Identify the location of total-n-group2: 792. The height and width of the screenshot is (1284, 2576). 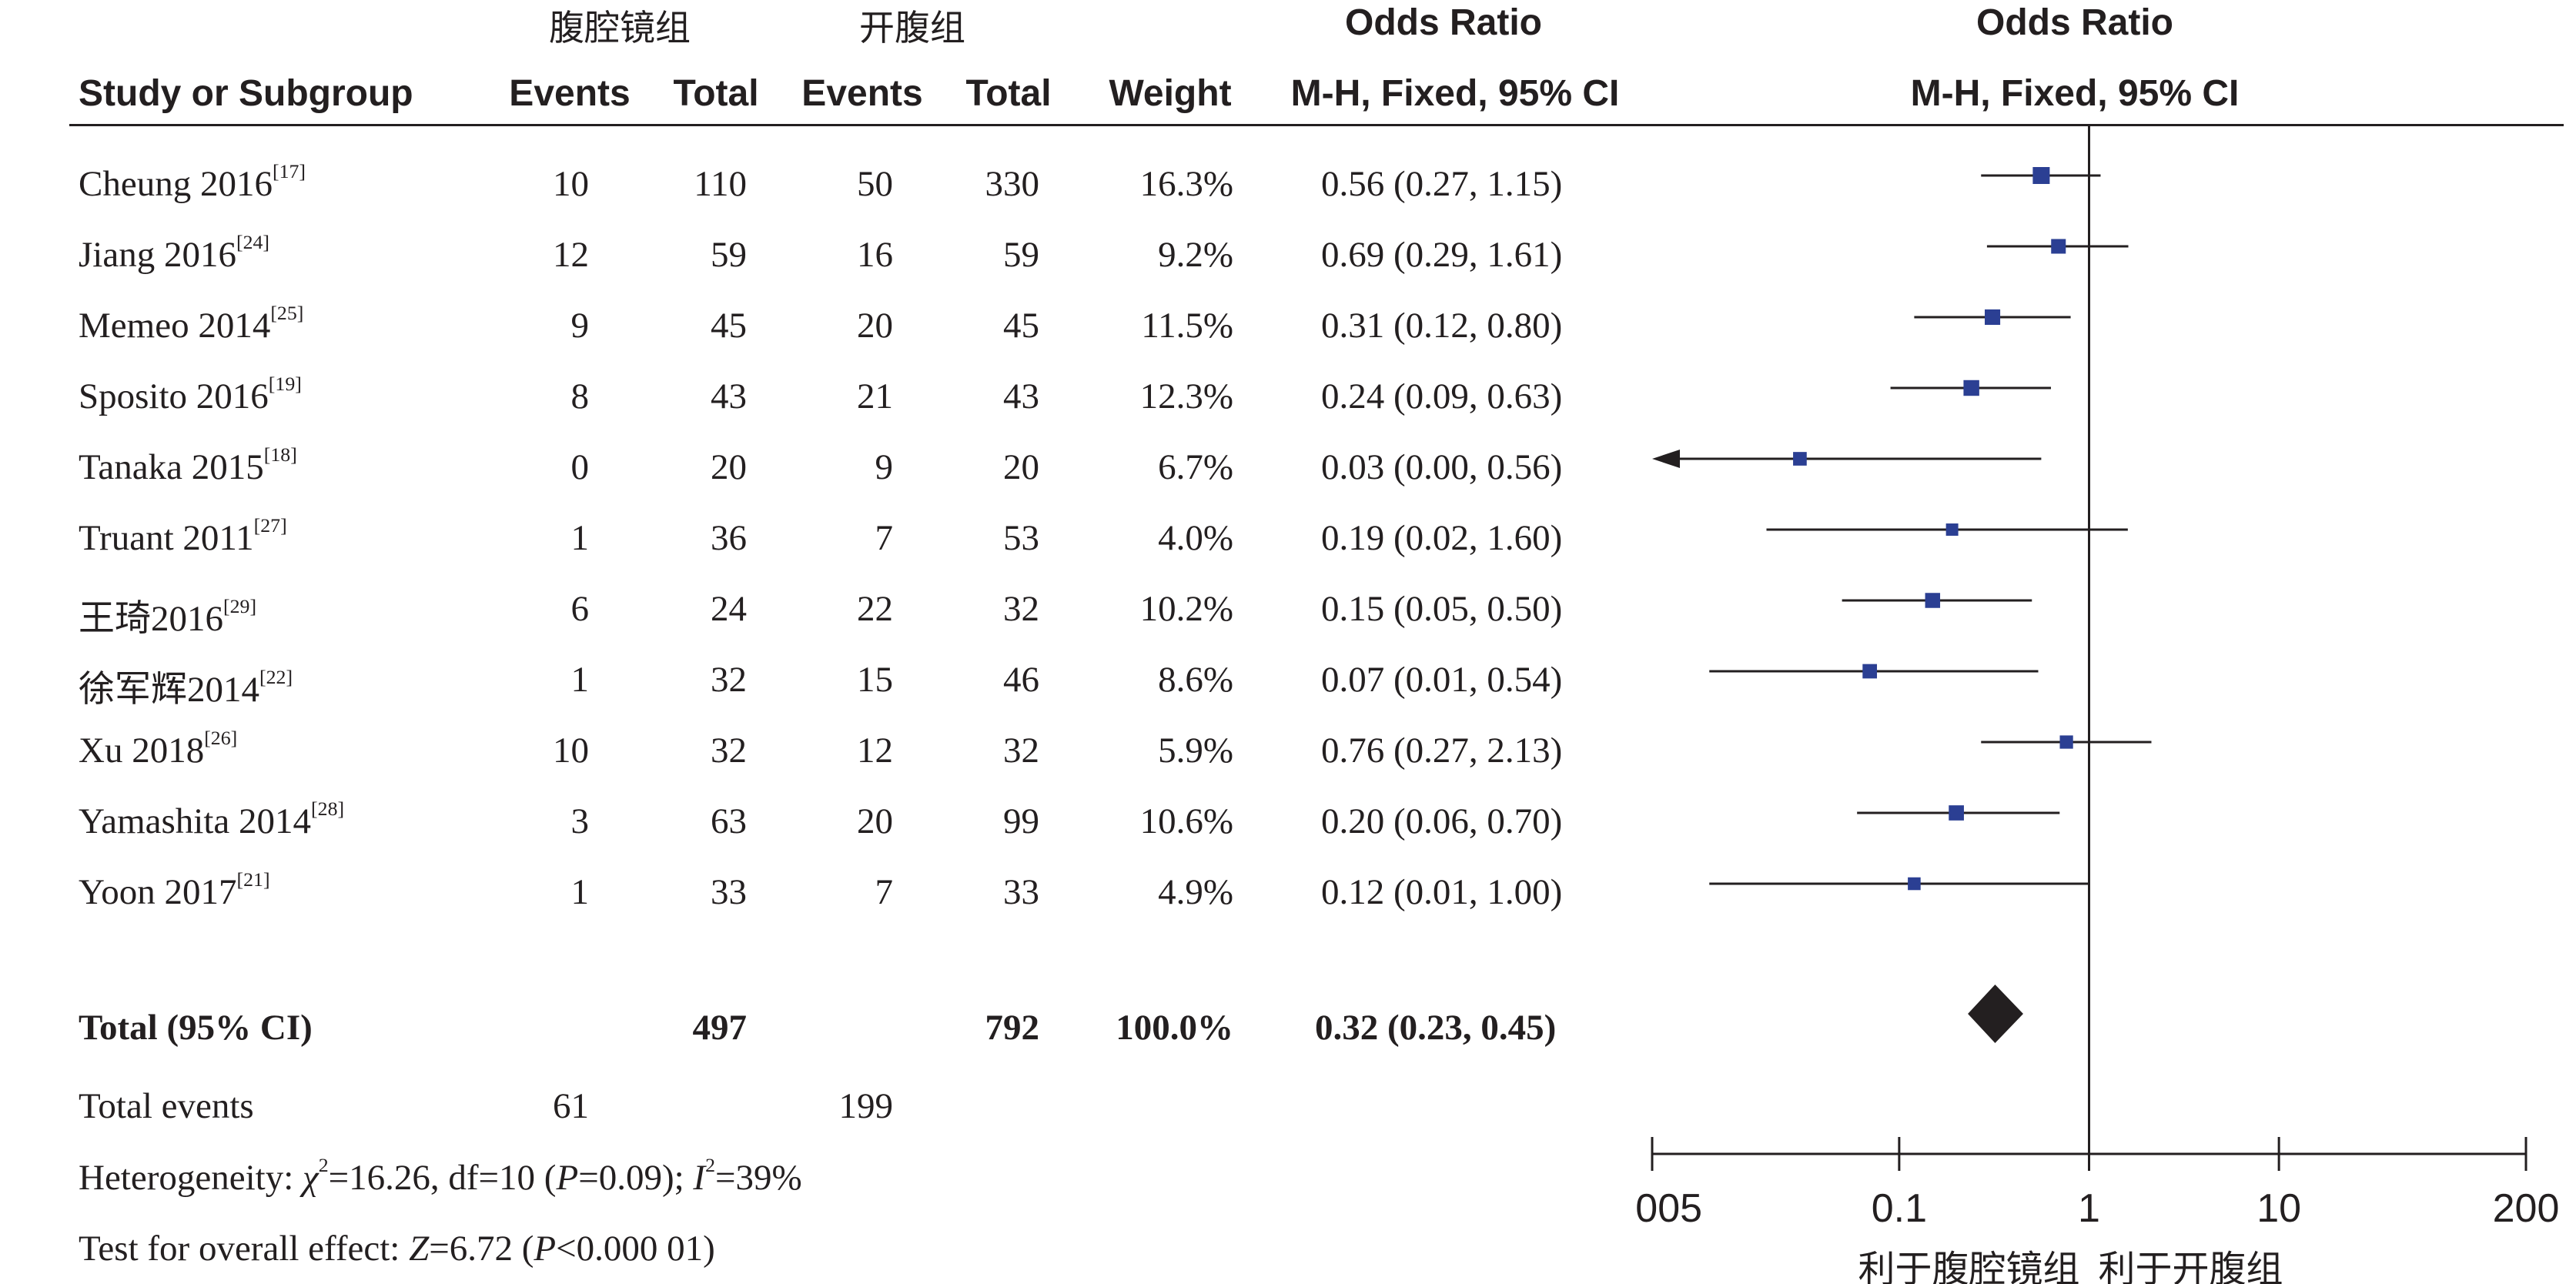
(1013, 1028).